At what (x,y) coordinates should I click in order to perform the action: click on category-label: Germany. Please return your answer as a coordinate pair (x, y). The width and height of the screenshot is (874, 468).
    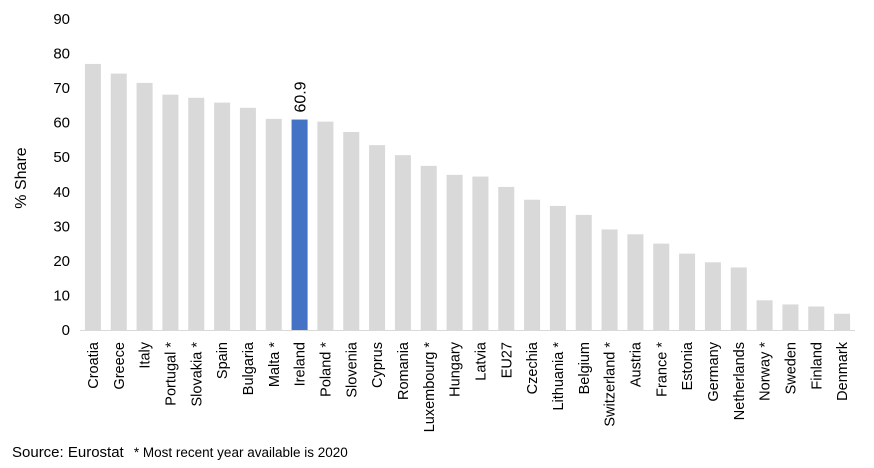
    Looking at the image, I should click on (714, 371).